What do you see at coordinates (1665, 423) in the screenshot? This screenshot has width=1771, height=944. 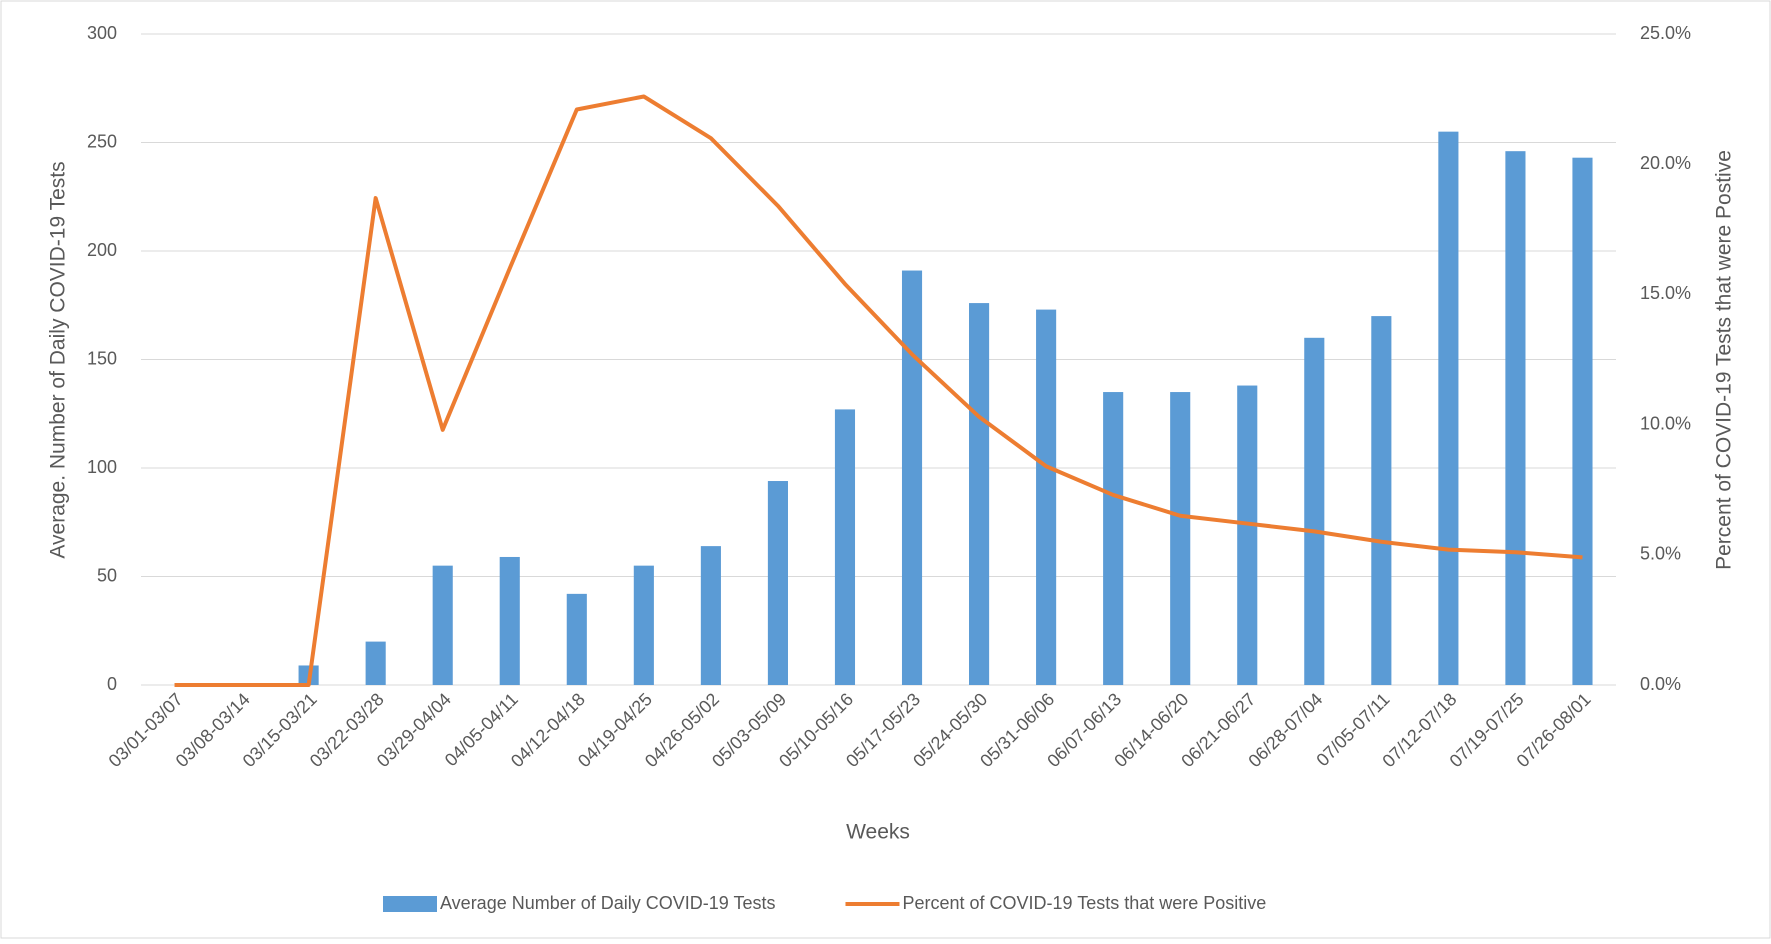 I see `y2-tick-label: 10.0%` at bounding box center [1665, 423].